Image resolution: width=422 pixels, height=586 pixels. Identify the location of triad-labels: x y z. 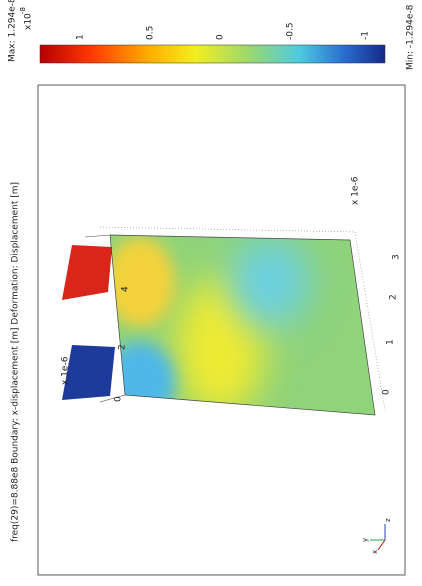
(376, 536).